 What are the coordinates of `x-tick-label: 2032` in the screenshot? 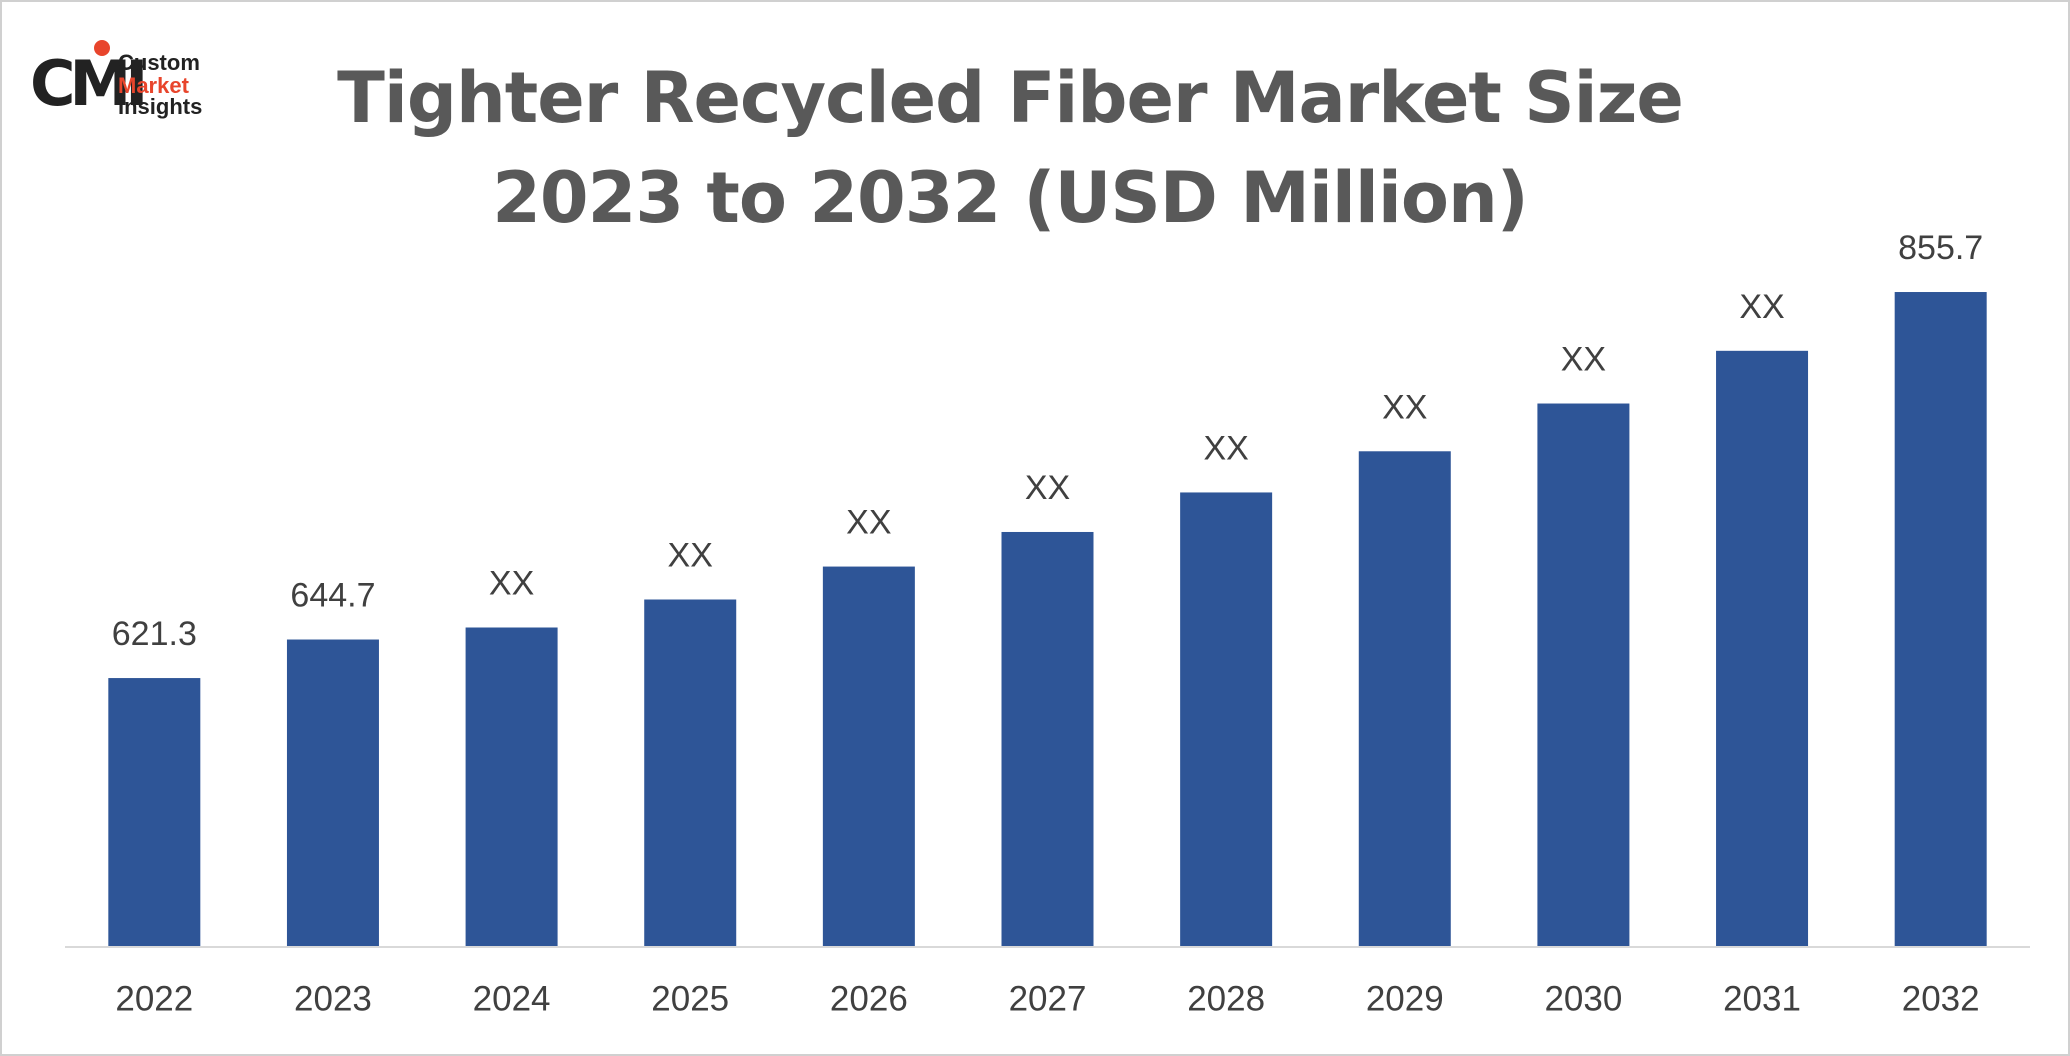 It's located at (1941, 998).